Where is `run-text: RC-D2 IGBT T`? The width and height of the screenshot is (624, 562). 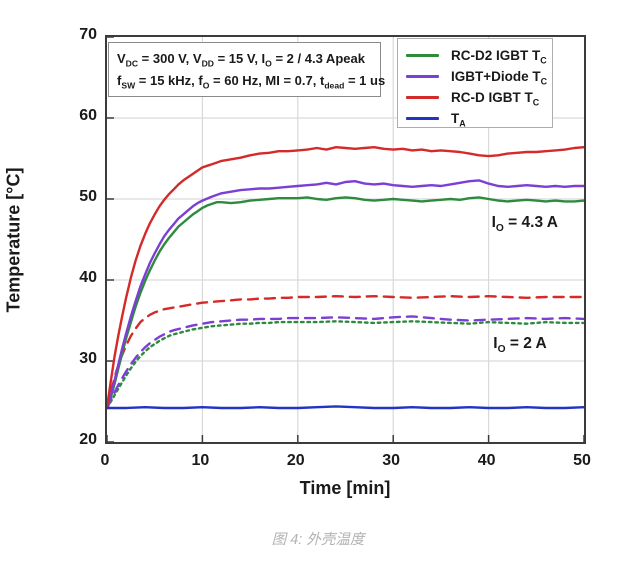
run-text: RC-D2 IGBT T is located at coordinates (496, 55).